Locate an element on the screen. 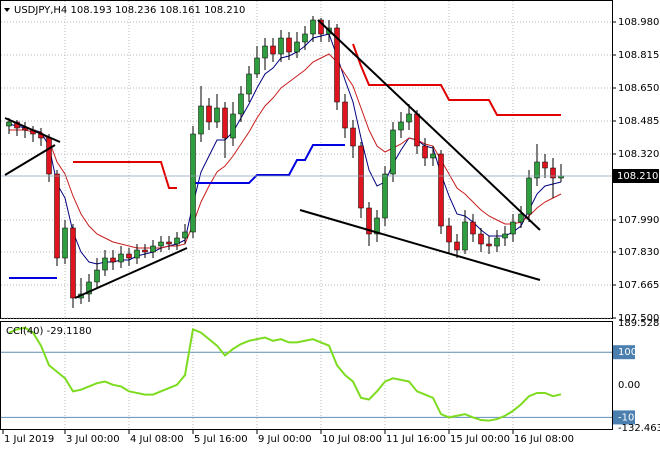 The image size is (660, 450). last-price-label: 108.210 is located at coordinates (637, 176).